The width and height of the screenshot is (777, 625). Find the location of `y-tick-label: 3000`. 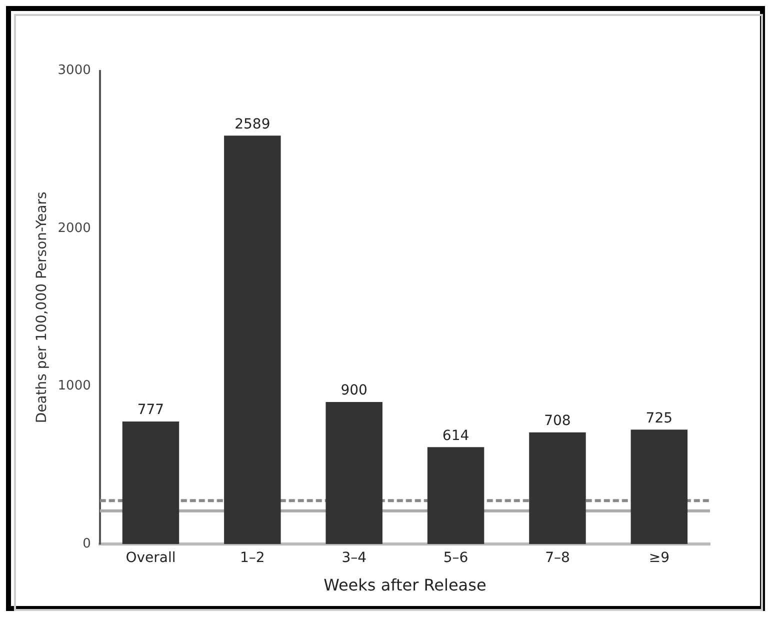

y-tick-label: 3000 is located at coordinates (74, 70).